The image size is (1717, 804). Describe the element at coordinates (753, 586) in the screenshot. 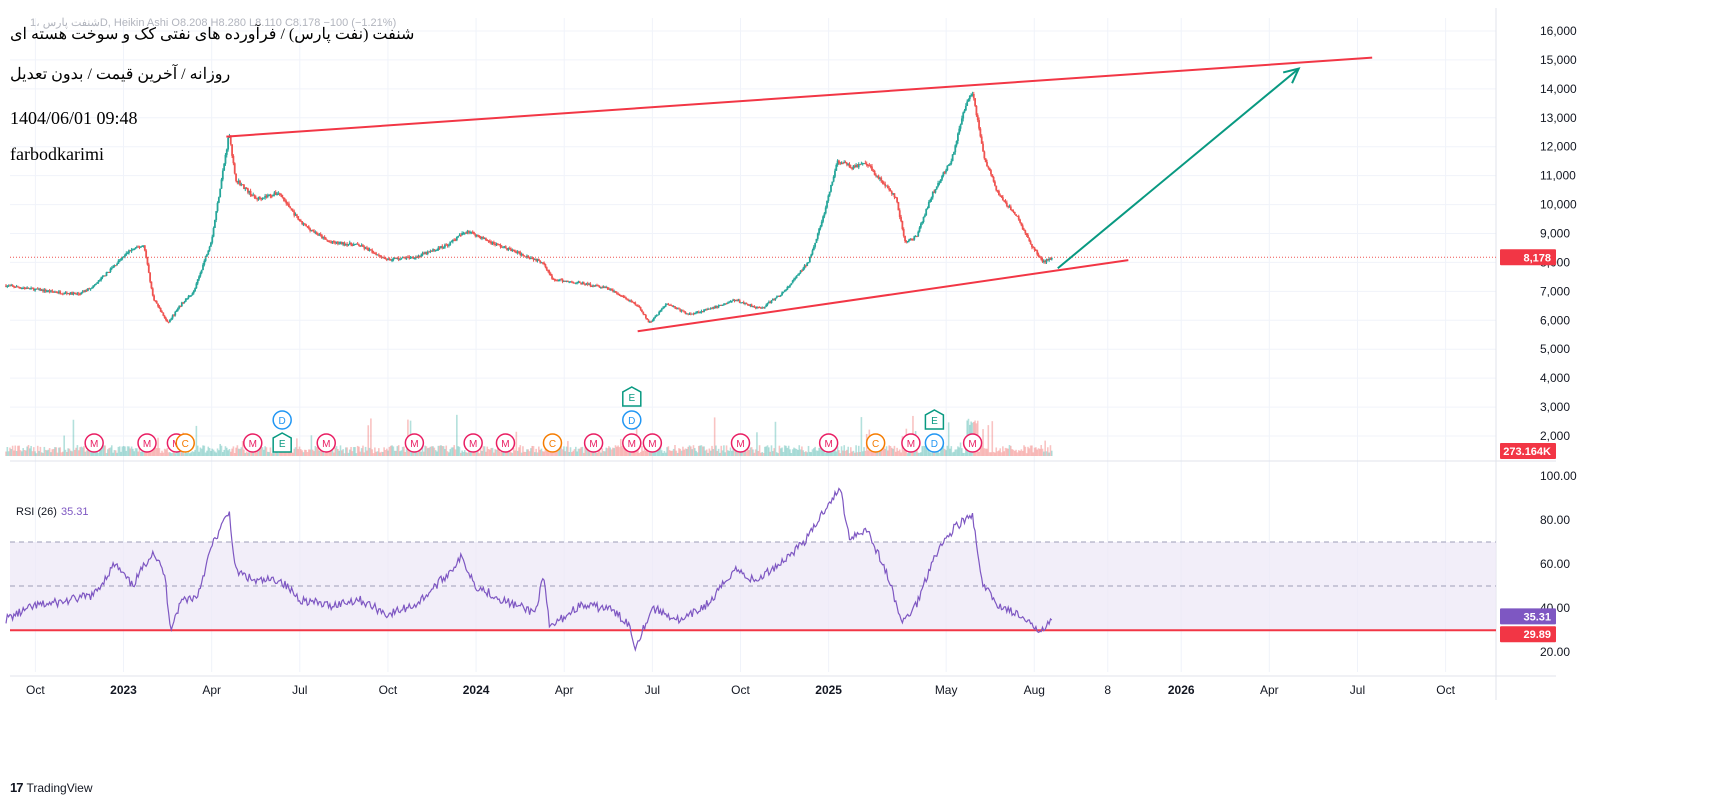

I see `rsi-band` at that location.